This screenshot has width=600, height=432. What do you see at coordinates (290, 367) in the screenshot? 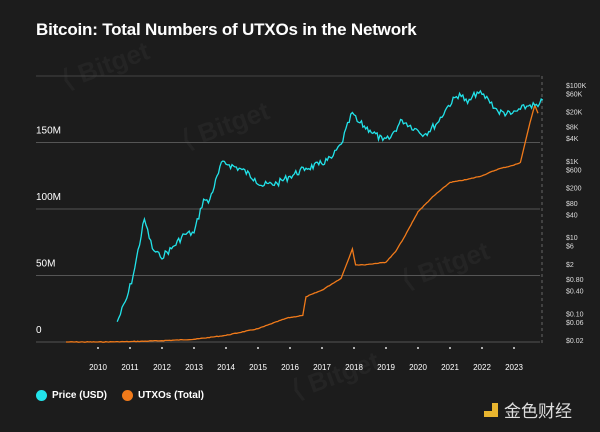
I see `x-tick-label: 2016` at bounding box center [290, 367].